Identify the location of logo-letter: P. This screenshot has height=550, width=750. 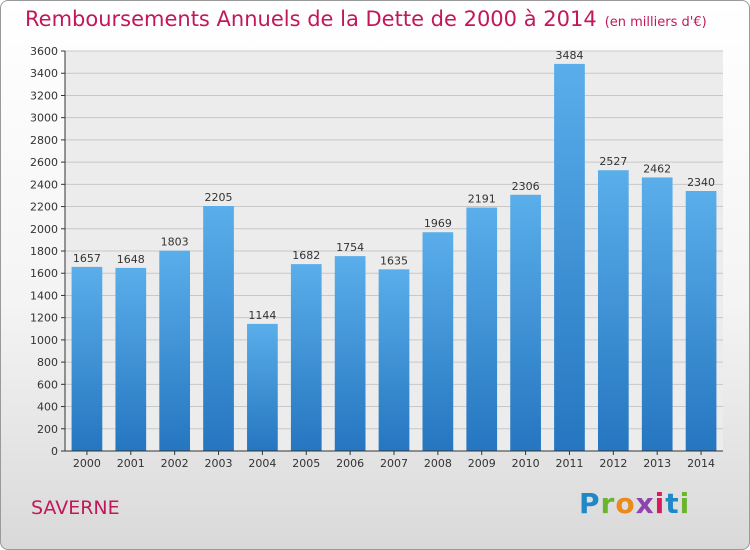
(590, 503).